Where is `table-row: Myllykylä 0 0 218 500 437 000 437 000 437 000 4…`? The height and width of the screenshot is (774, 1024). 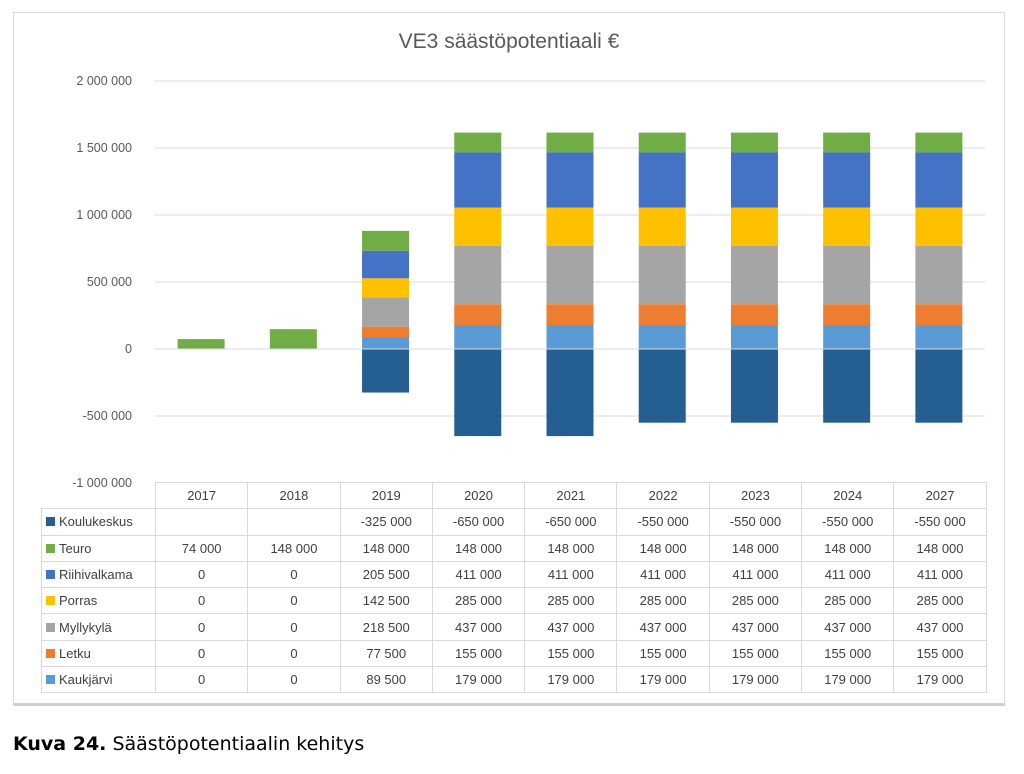 table-row: Myllykylä 0 0 218 500 437 000 437 000 437 000 4… is located at coordinates (514, 627).